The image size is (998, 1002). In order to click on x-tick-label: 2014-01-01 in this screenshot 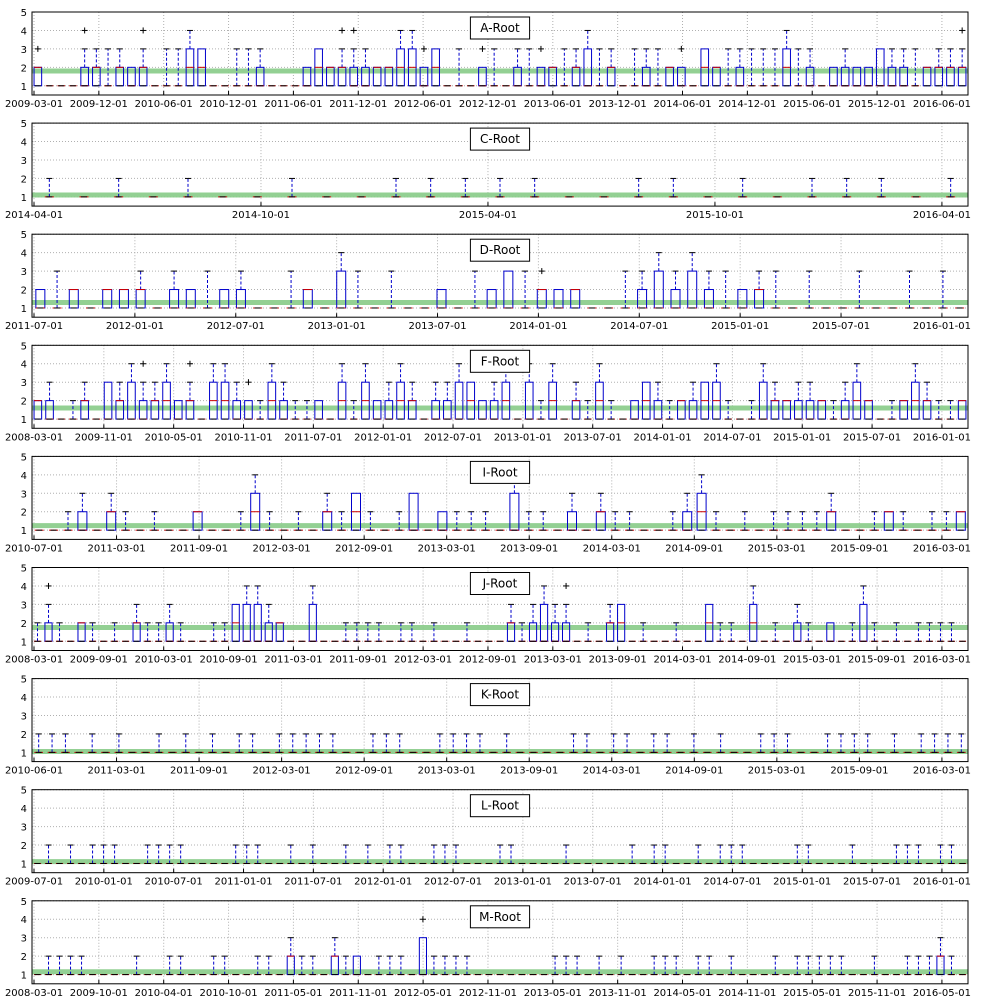, I will do `click(662, 437)`.